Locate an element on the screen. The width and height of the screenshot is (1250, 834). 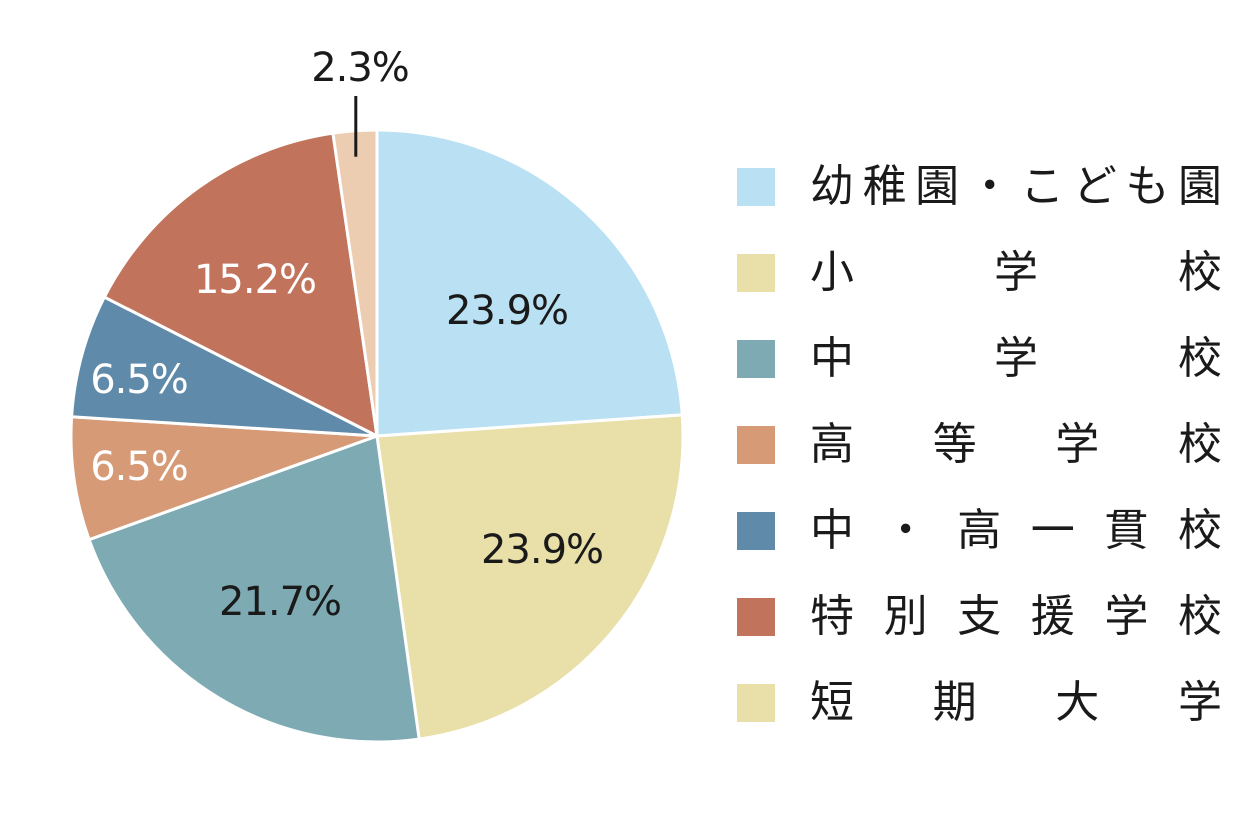
slice-value-label-3: 21.7% is located at coordinates (280, 602).